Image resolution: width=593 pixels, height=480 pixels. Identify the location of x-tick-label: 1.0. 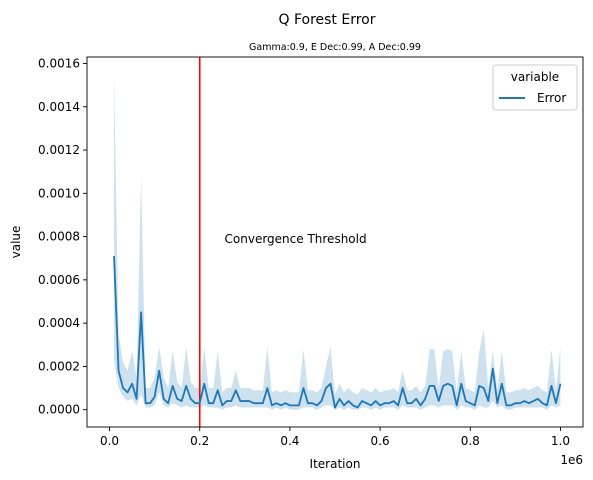
(560, 441).